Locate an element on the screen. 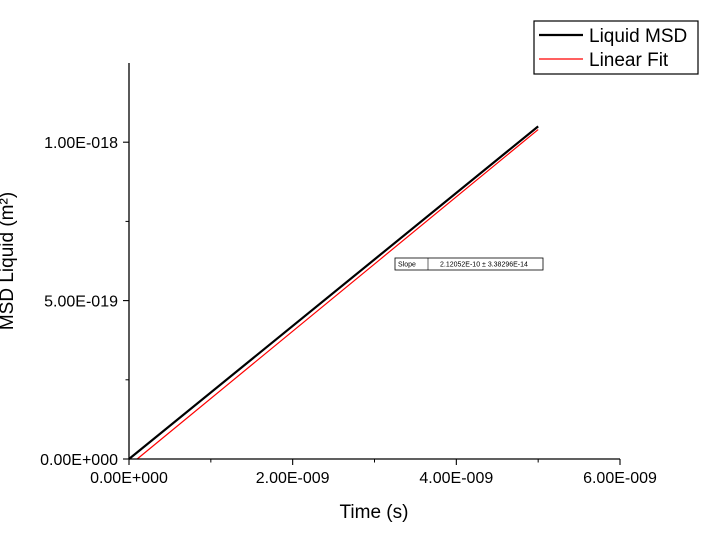  x-axis-title: Time (s) is located at coordinates (374, 512).